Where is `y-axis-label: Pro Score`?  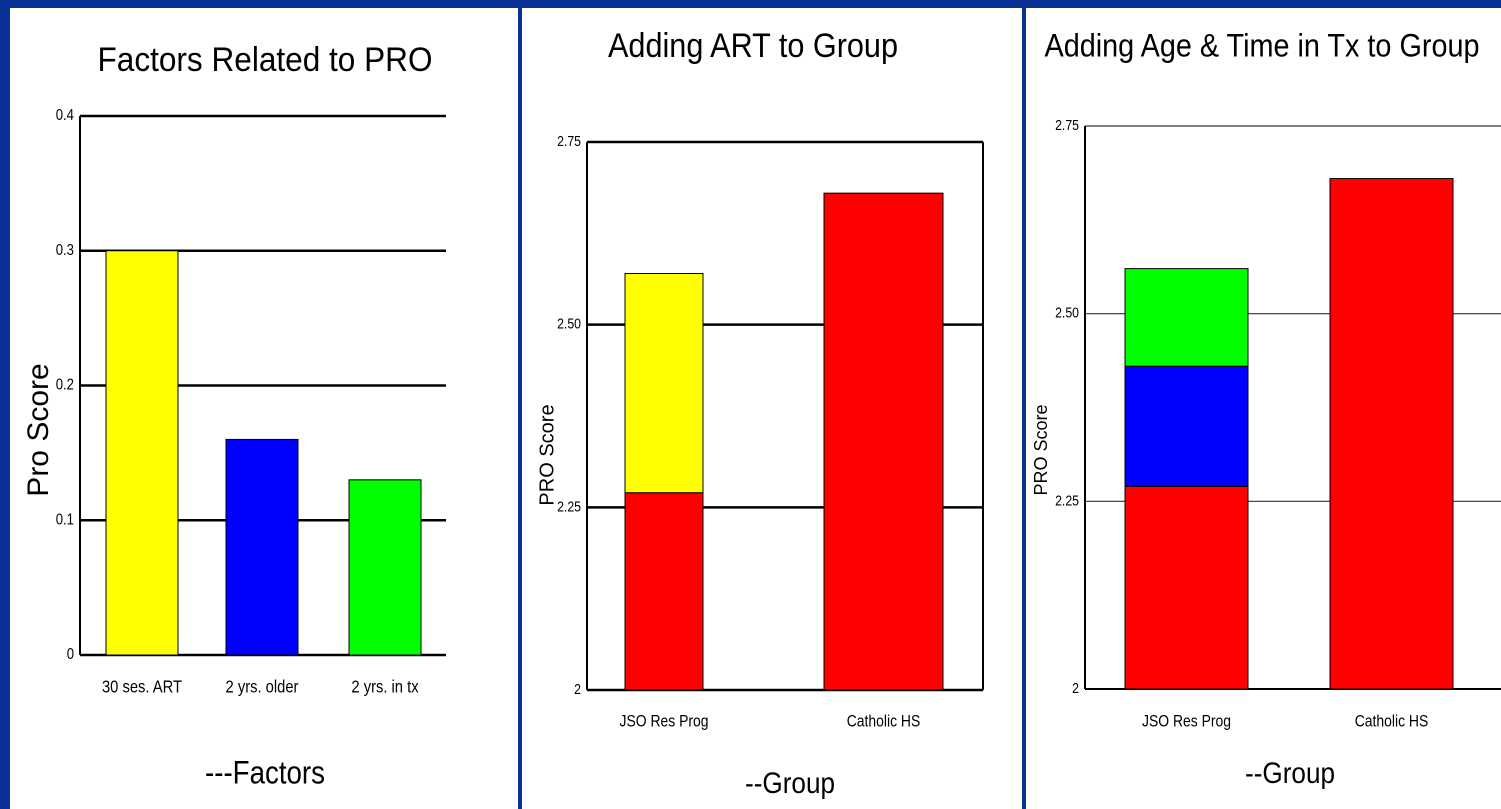 y-axis-label: Pro Score is located at coordinates (38, 429).